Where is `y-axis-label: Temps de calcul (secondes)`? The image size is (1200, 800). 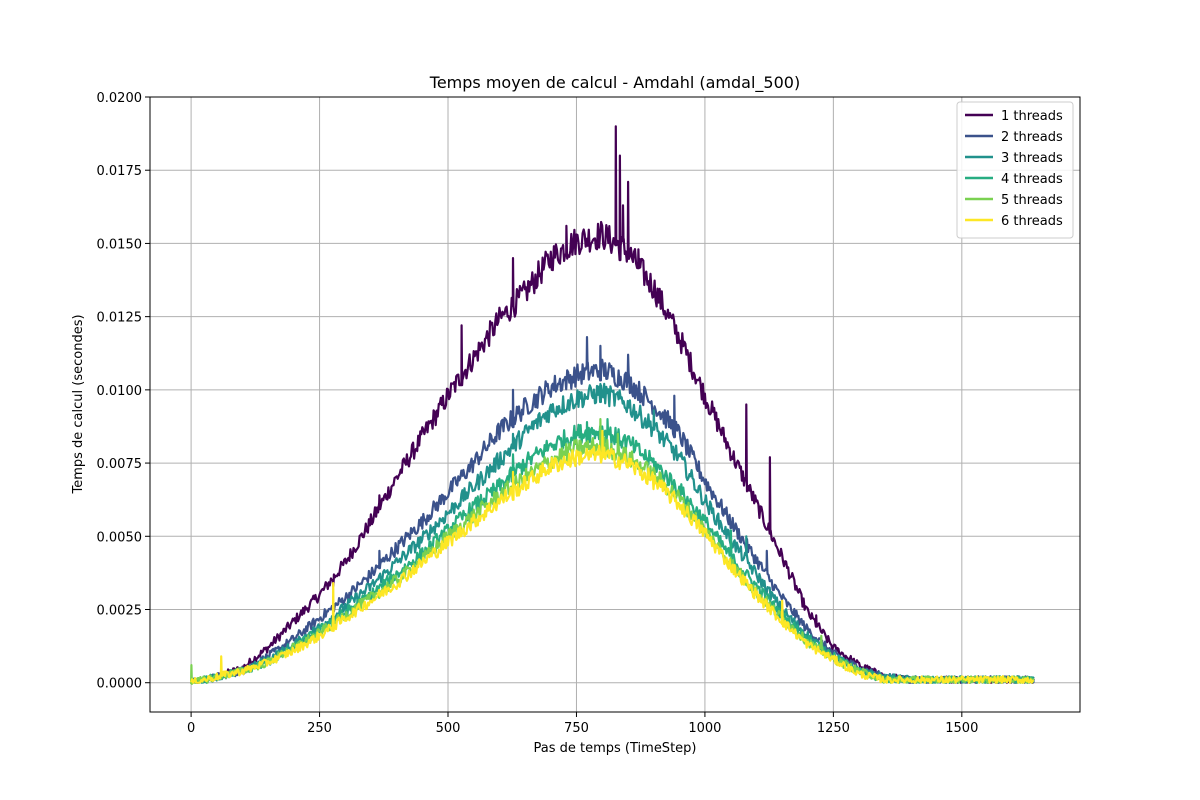
y-axis-label: Temps de calcul (secondes) is located at coordinates (78, 404).